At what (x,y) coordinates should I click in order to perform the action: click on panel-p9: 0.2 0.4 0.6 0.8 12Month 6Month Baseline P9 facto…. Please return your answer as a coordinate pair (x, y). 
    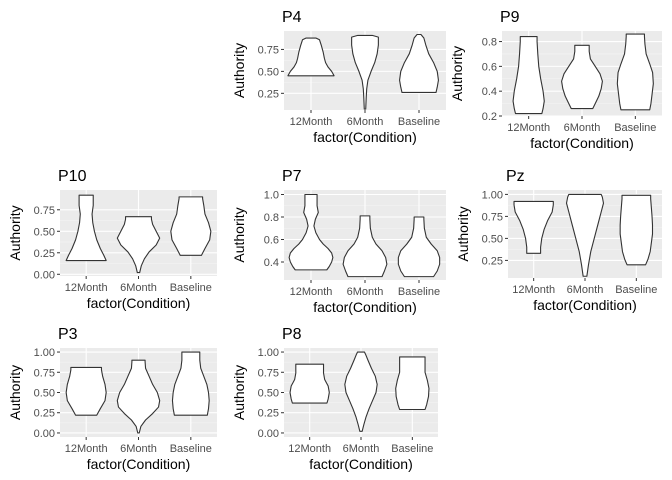
    Looking at the image, I should click on (555, 80).